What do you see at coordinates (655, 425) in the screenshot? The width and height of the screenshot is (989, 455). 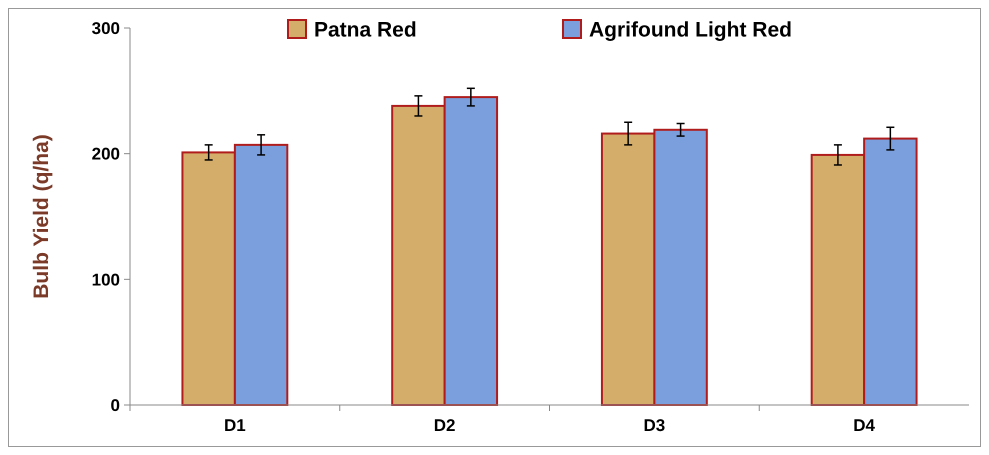 I see `x-tick-label: D3` at bounding box center [655, 425].